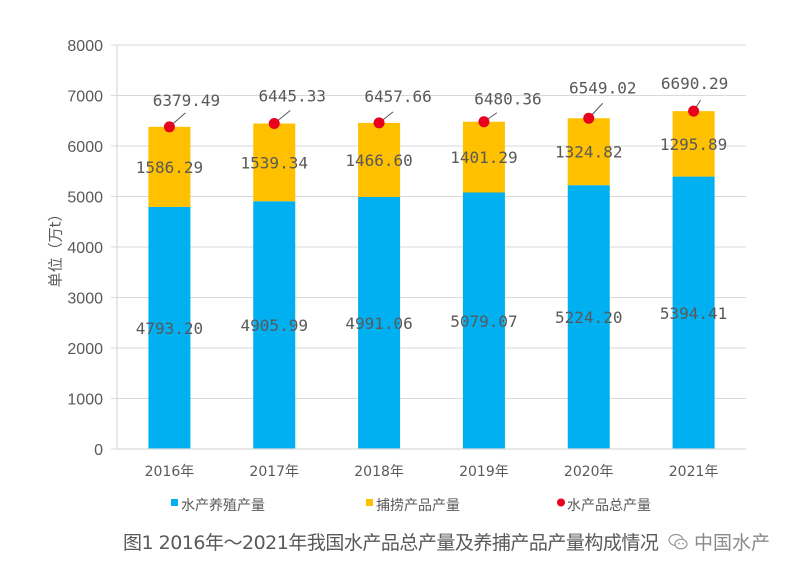  Describe the element at coordinates (174, 502) in the screenshot. I see `legend-swatch-aquaculture` at that location.